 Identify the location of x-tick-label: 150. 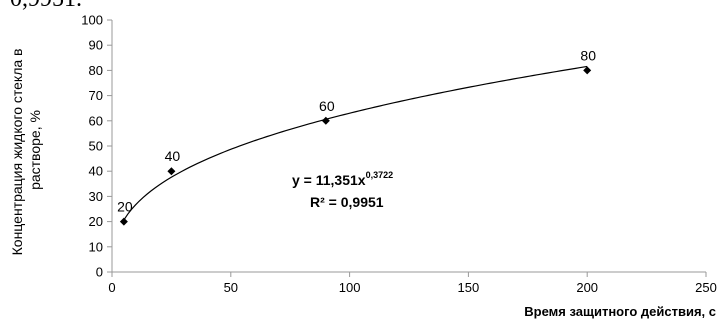
(469, 287).